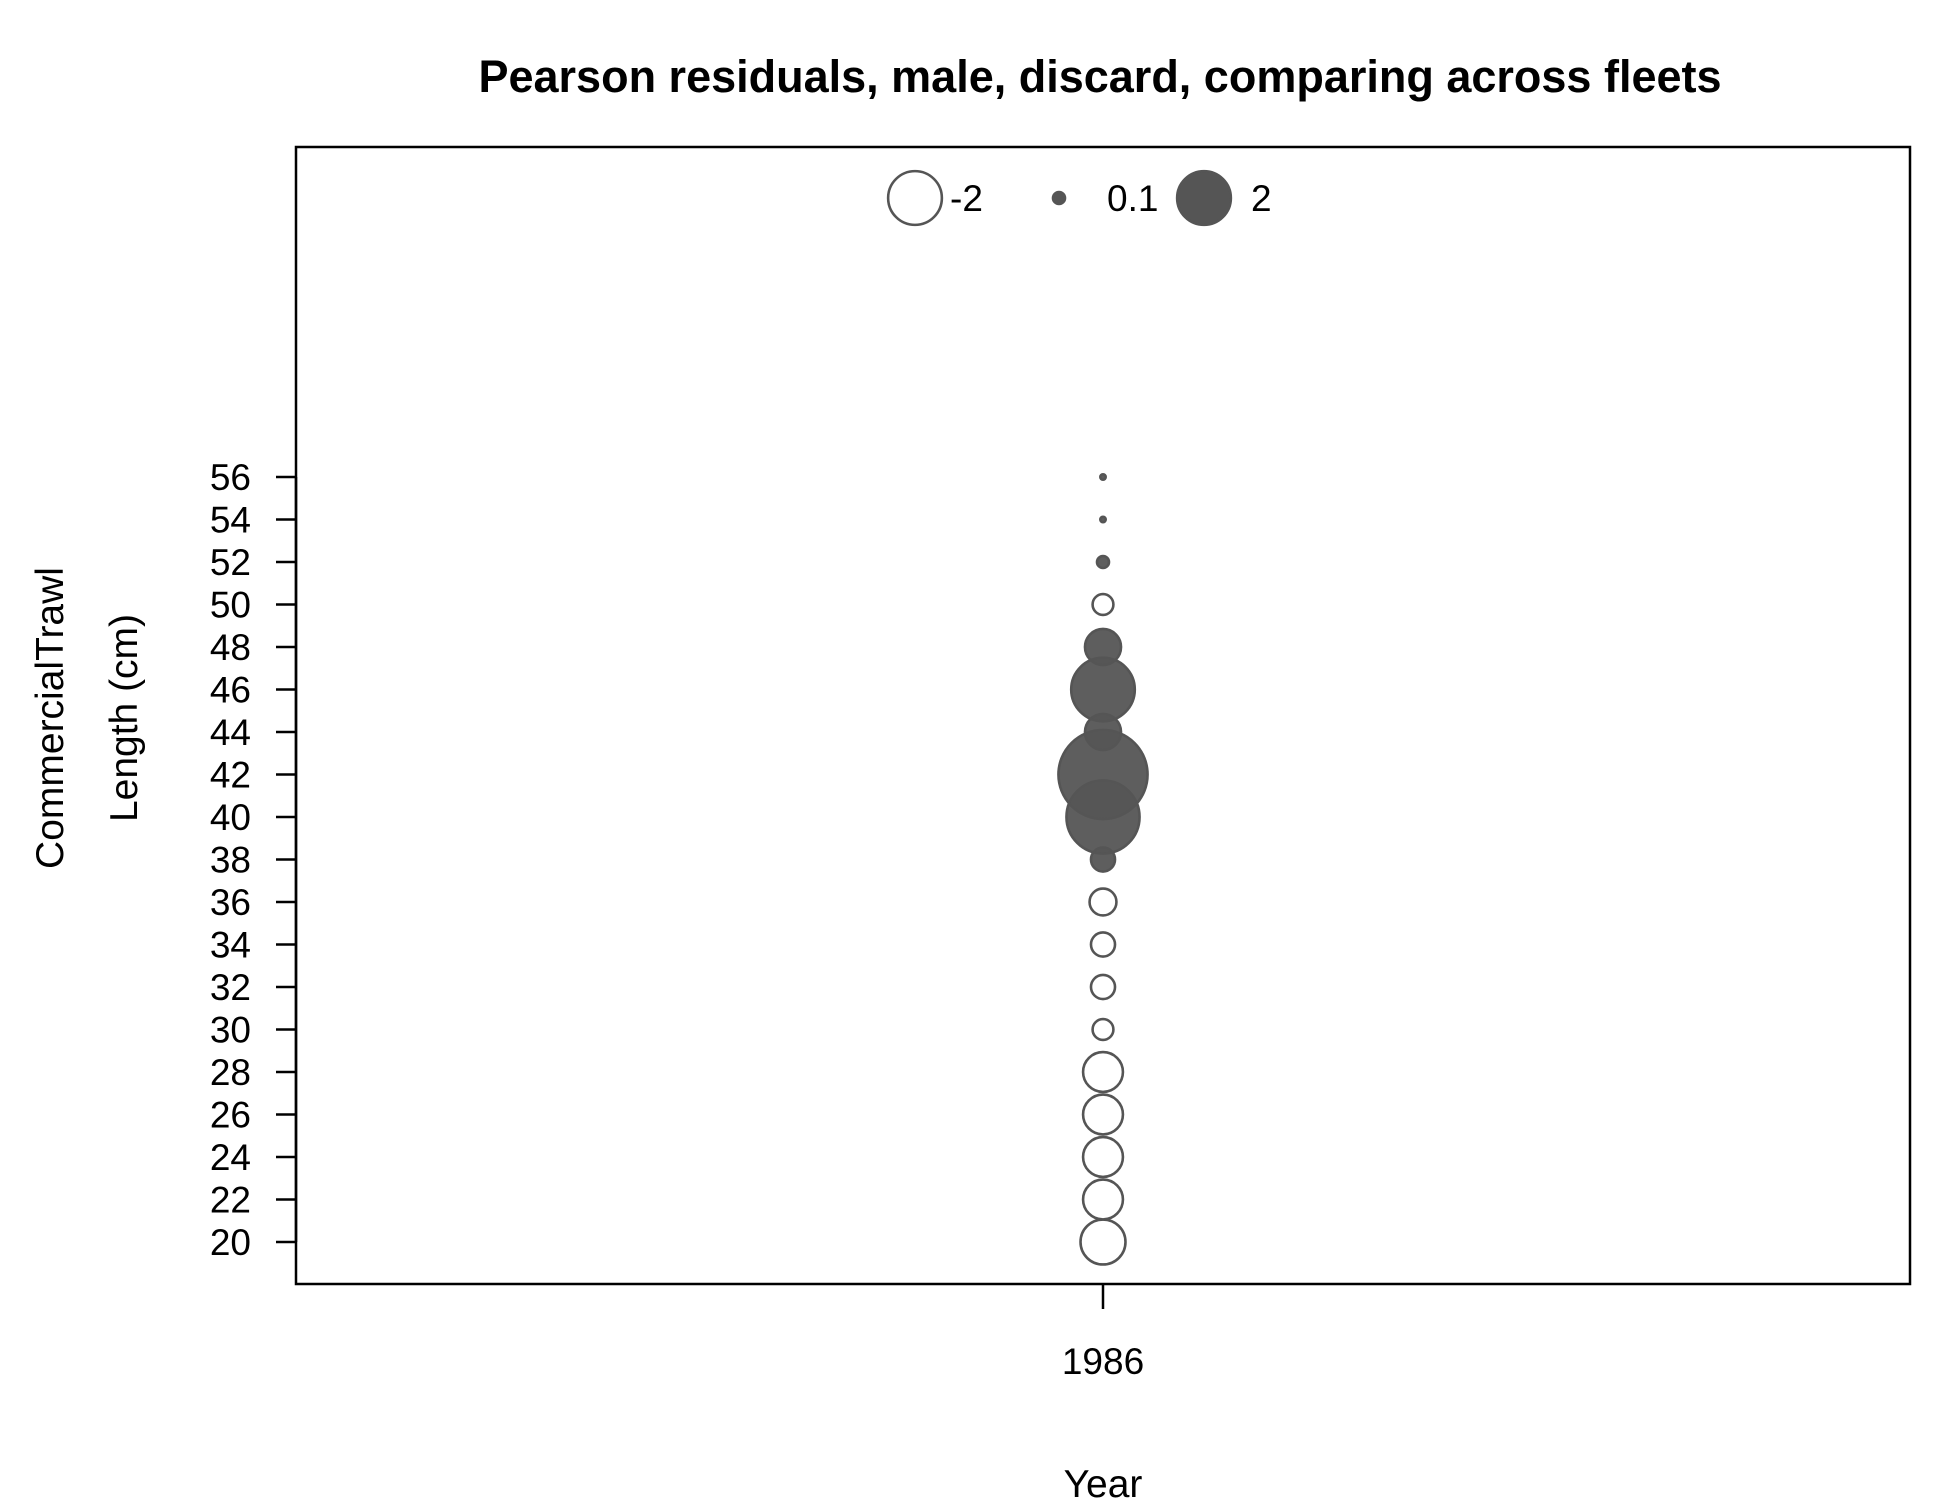  What do you see at coordinates (230, 1200) in the screenshot?
I see `y-tick-label: 22` at bounding box center [230, 1200].